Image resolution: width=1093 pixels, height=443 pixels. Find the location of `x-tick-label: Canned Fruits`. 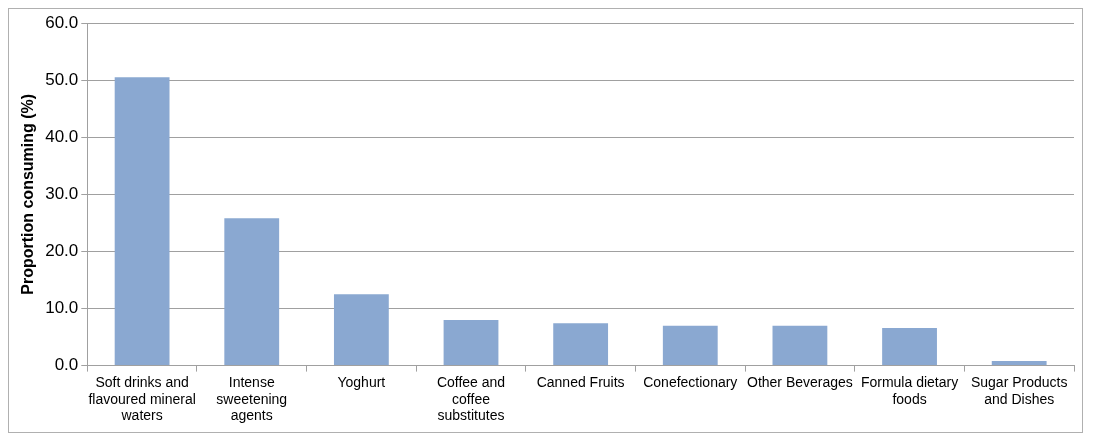

x-tick-label: Canned Fruits is located at coordinates (580, 381).